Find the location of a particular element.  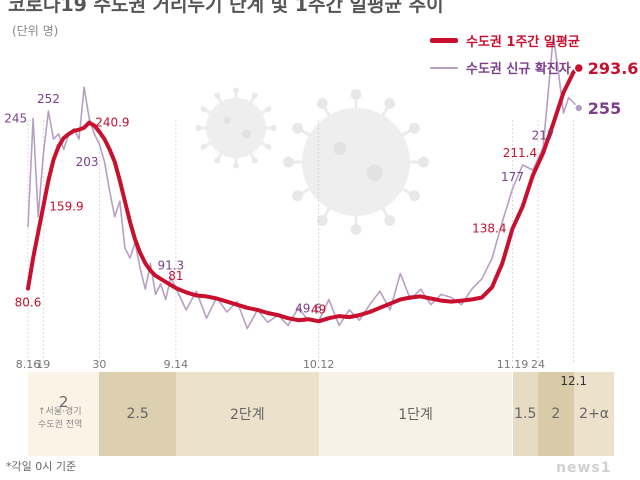

data-label: 255 is located at coordinates (604, 108).